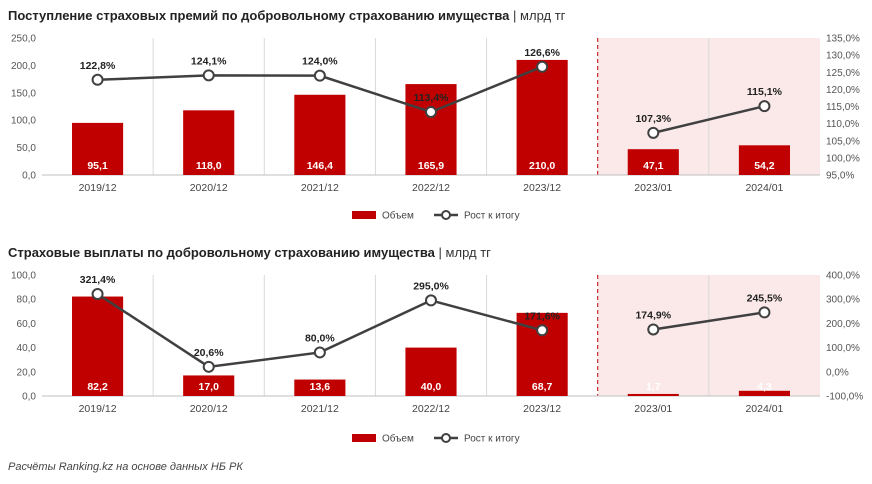 The width and height of the screenshot is (872, 484). Describe the element at coordinates (542, 53) in the screenshot. I see `chart1-growth-label: 126,6%` at that location.